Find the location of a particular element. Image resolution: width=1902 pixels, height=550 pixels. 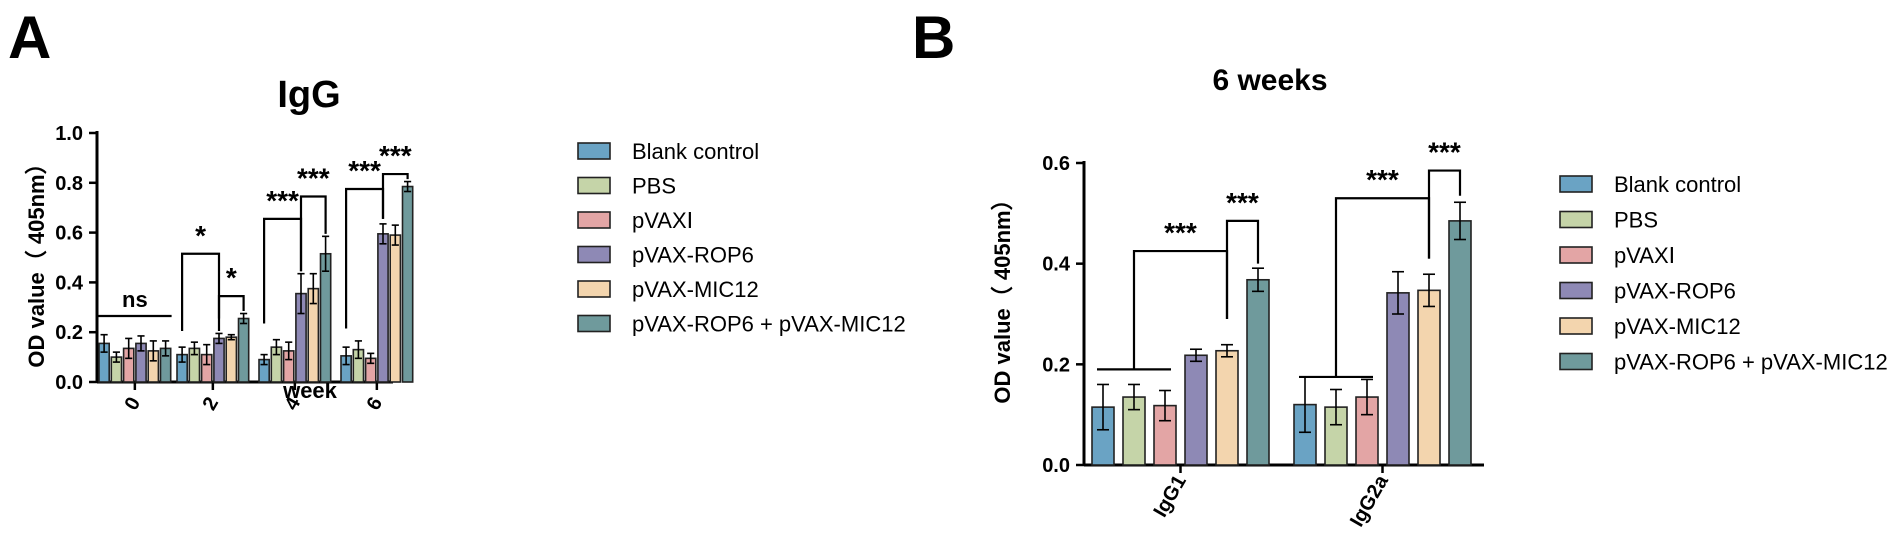

chart-b-y-tick-label: 0.0 is located at coordinates (1056, 466).